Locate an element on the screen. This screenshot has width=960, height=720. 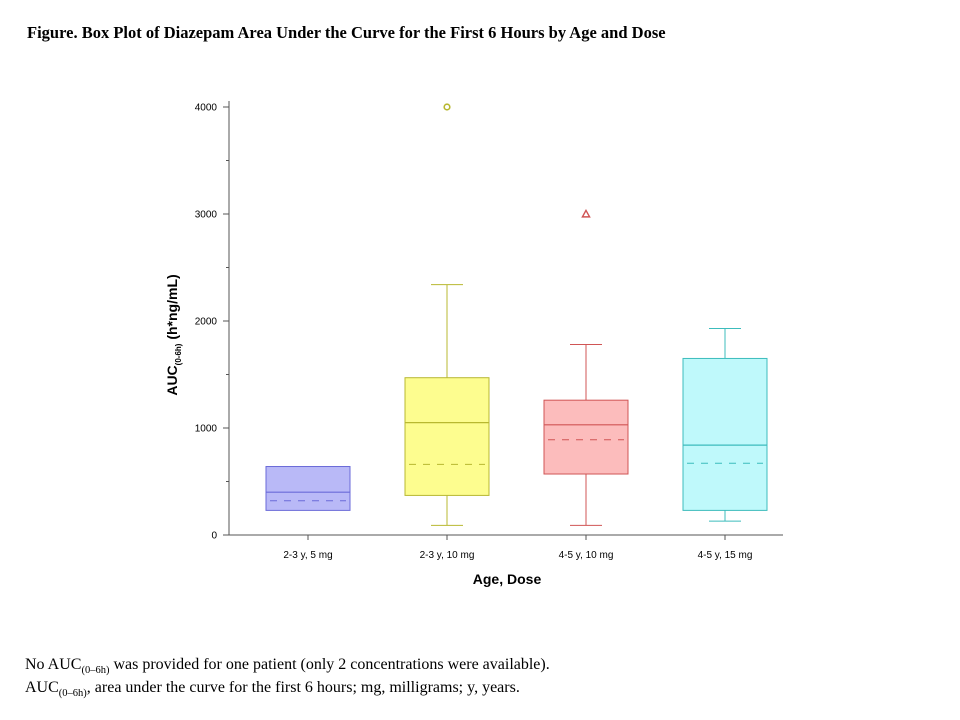
y-axis-label-sub: (0-6h) is located at coordinates (178, 354).